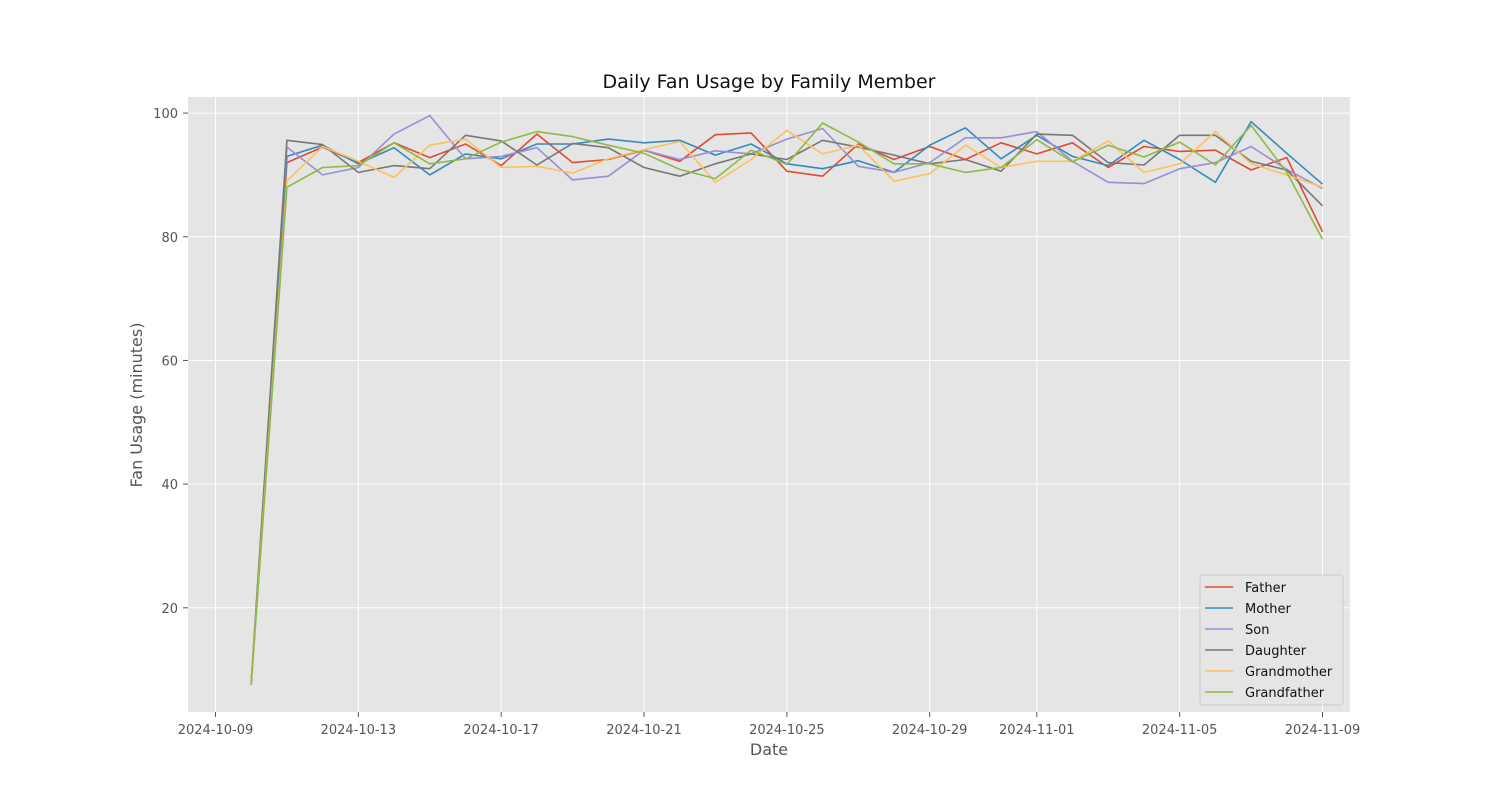 The height and width of the screenshot is (800, 1500). I want to click on y-tick-label: 100, so click(165, 114).